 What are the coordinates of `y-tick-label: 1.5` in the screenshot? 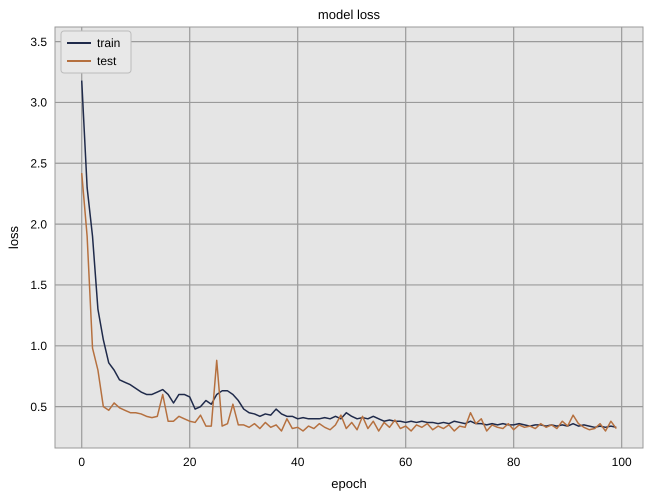 It's located at (39, 285).